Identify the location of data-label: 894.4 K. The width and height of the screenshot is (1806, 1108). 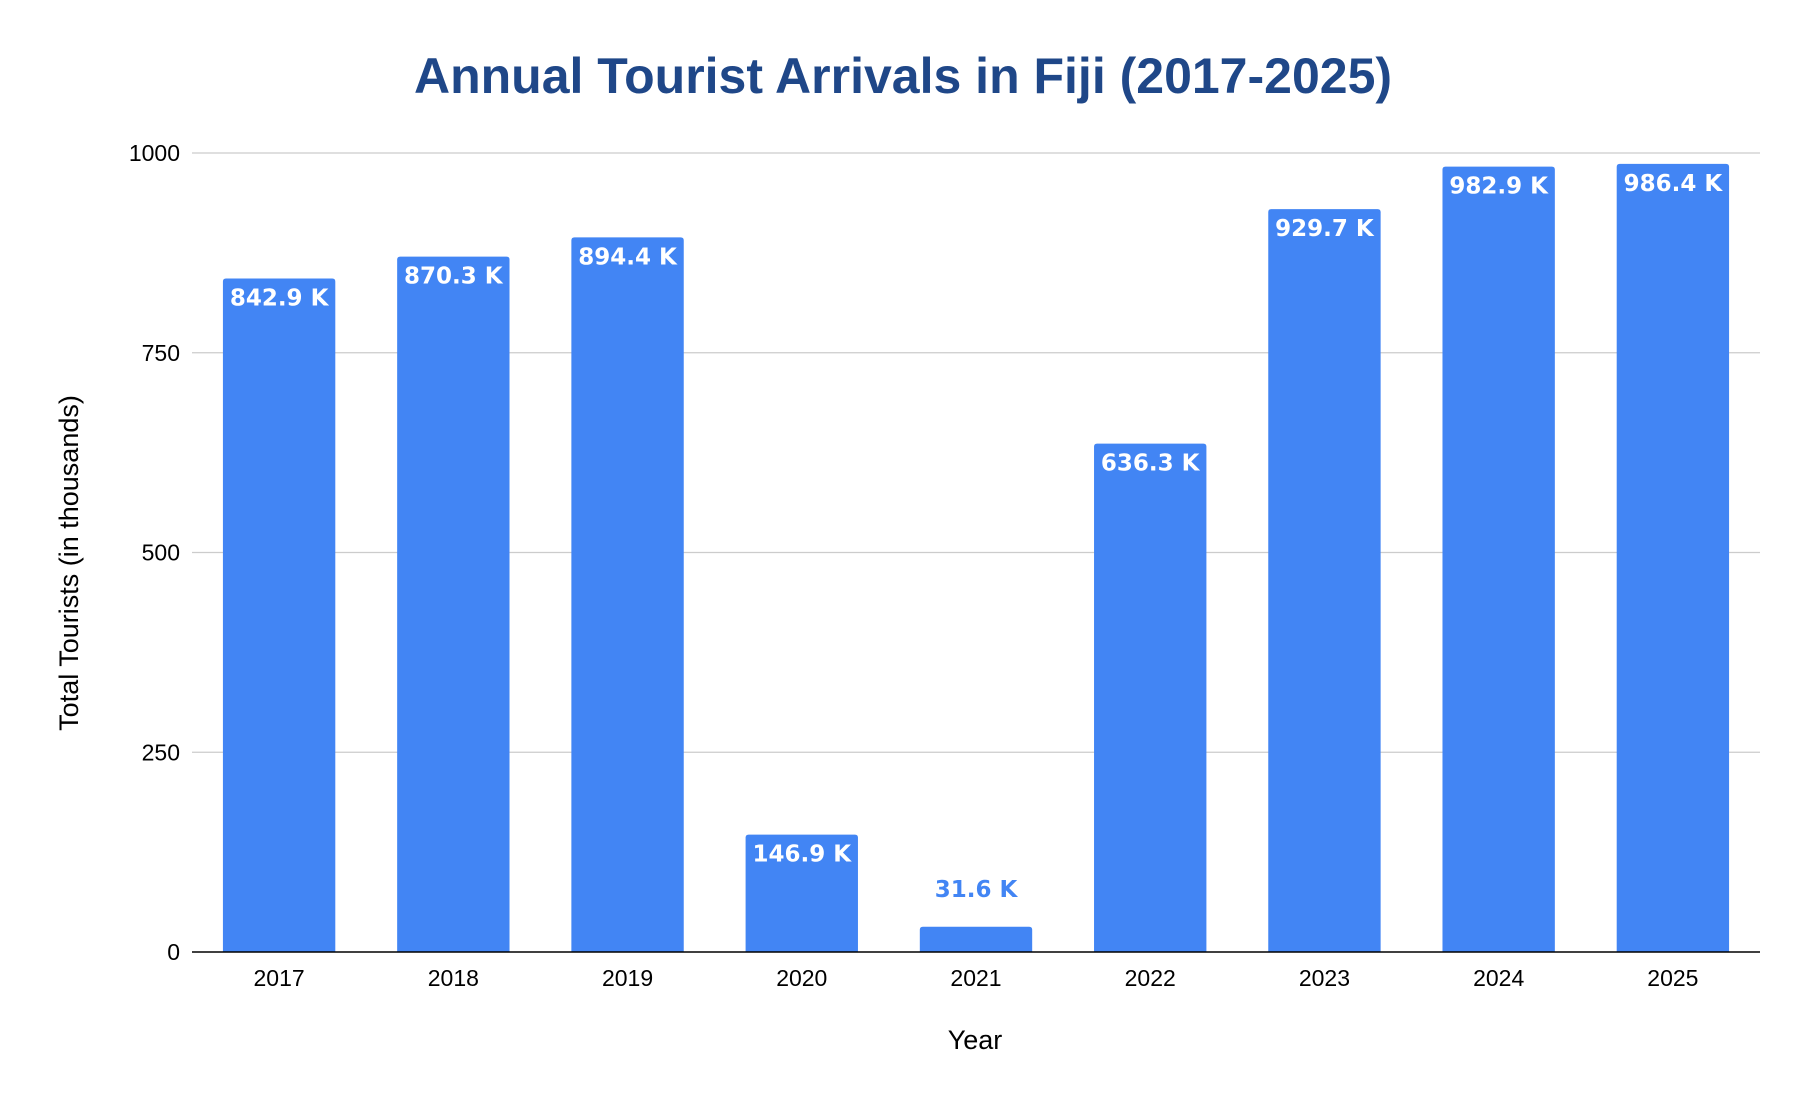
(628, 257).